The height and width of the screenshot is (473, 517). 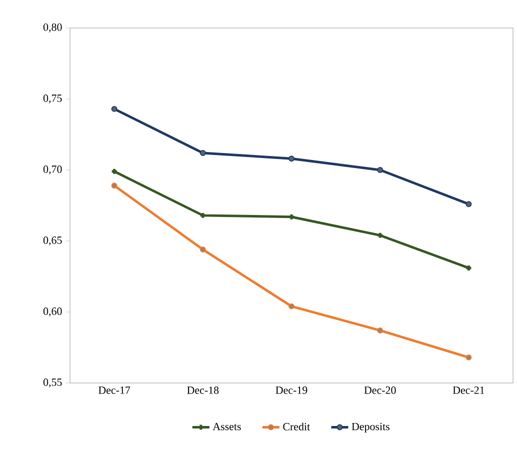 I want to click on y-tick-label: 0,55, so click(x=52, y=383).